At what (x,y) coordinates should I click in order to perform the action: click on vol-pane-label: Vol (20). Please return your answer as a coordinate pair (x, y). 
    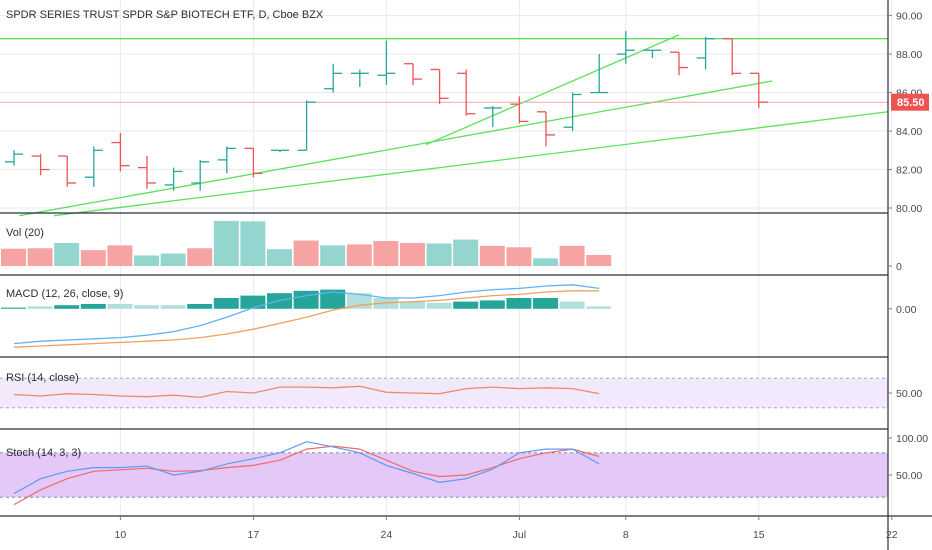
    Looking at the image, I should click on (25, 233).